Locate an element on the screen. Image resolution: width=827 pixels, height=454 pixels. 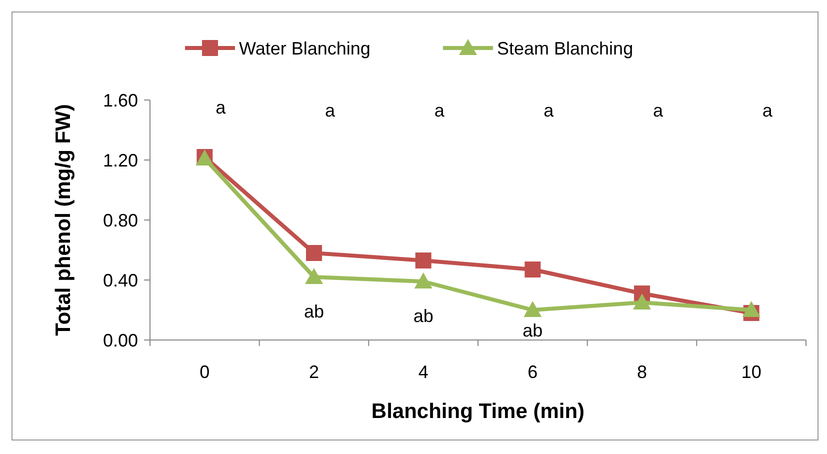
x-tick-label: 4 is located at coordinates (423, 372).